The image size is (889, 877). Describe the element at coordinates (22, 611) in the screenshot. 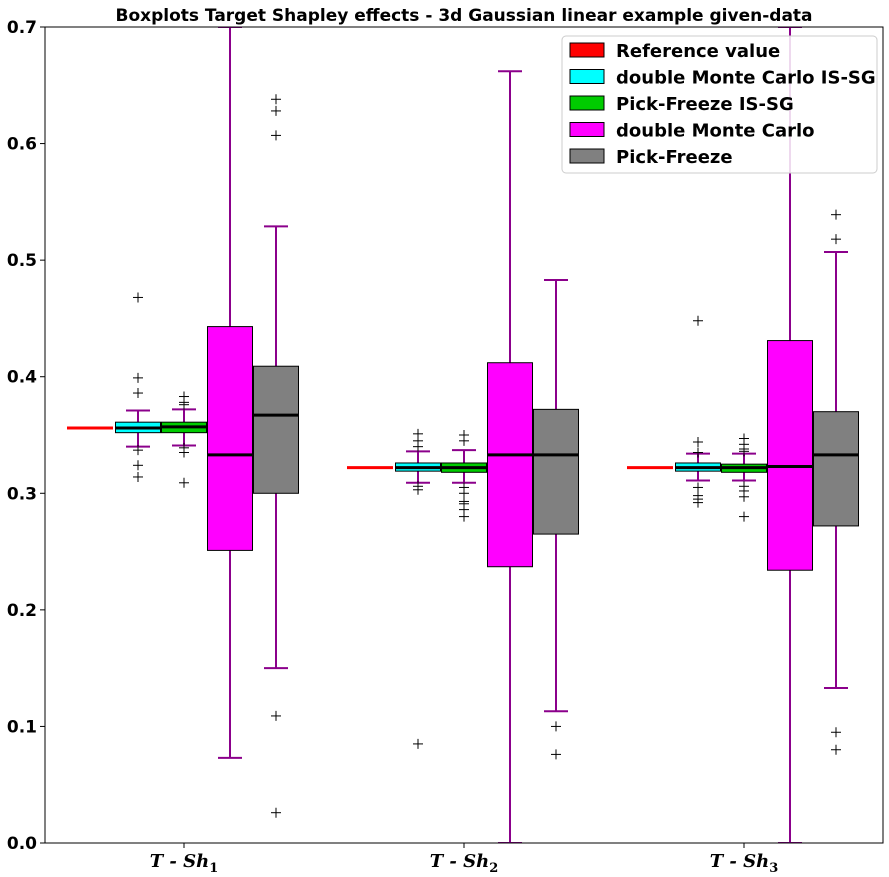

I see `y-tick-label: 0.2` at that location.